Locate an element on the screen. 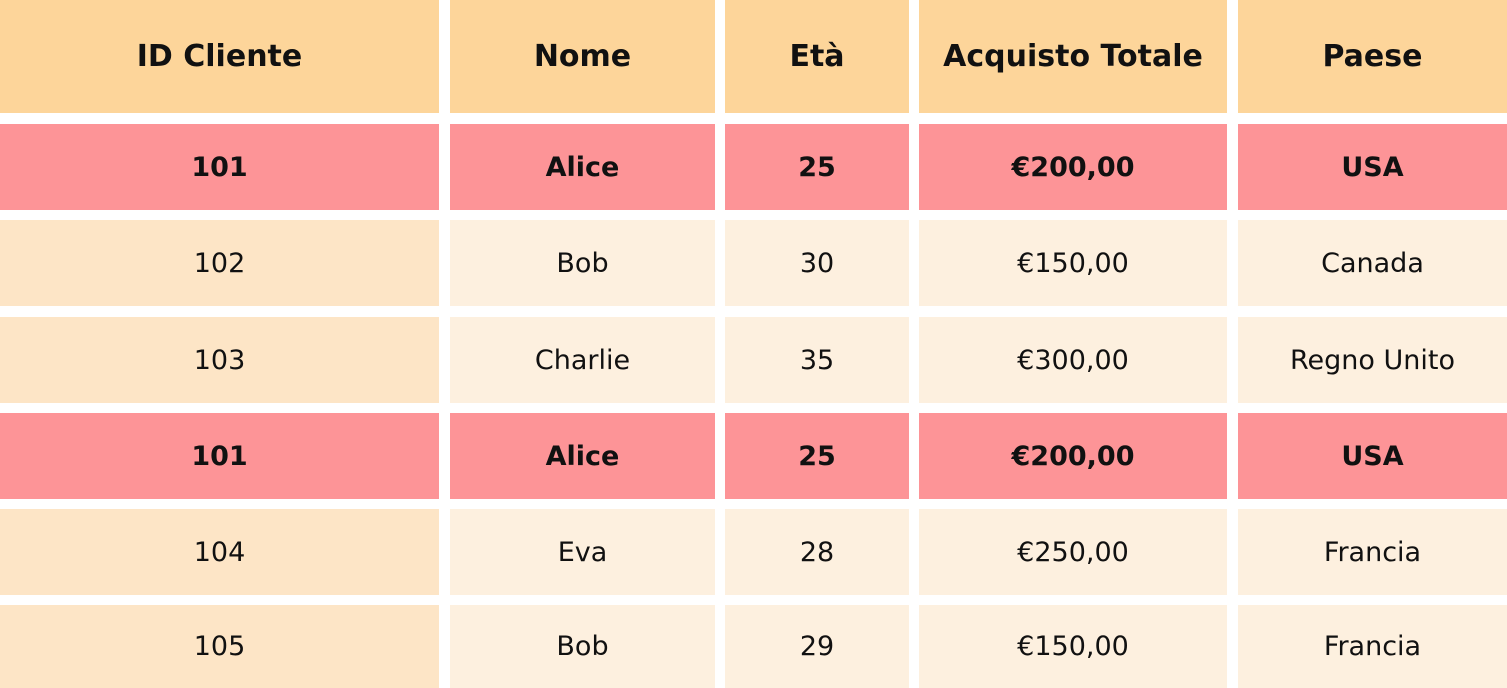  table-cell: 105 is located at coordinates (219, 646).